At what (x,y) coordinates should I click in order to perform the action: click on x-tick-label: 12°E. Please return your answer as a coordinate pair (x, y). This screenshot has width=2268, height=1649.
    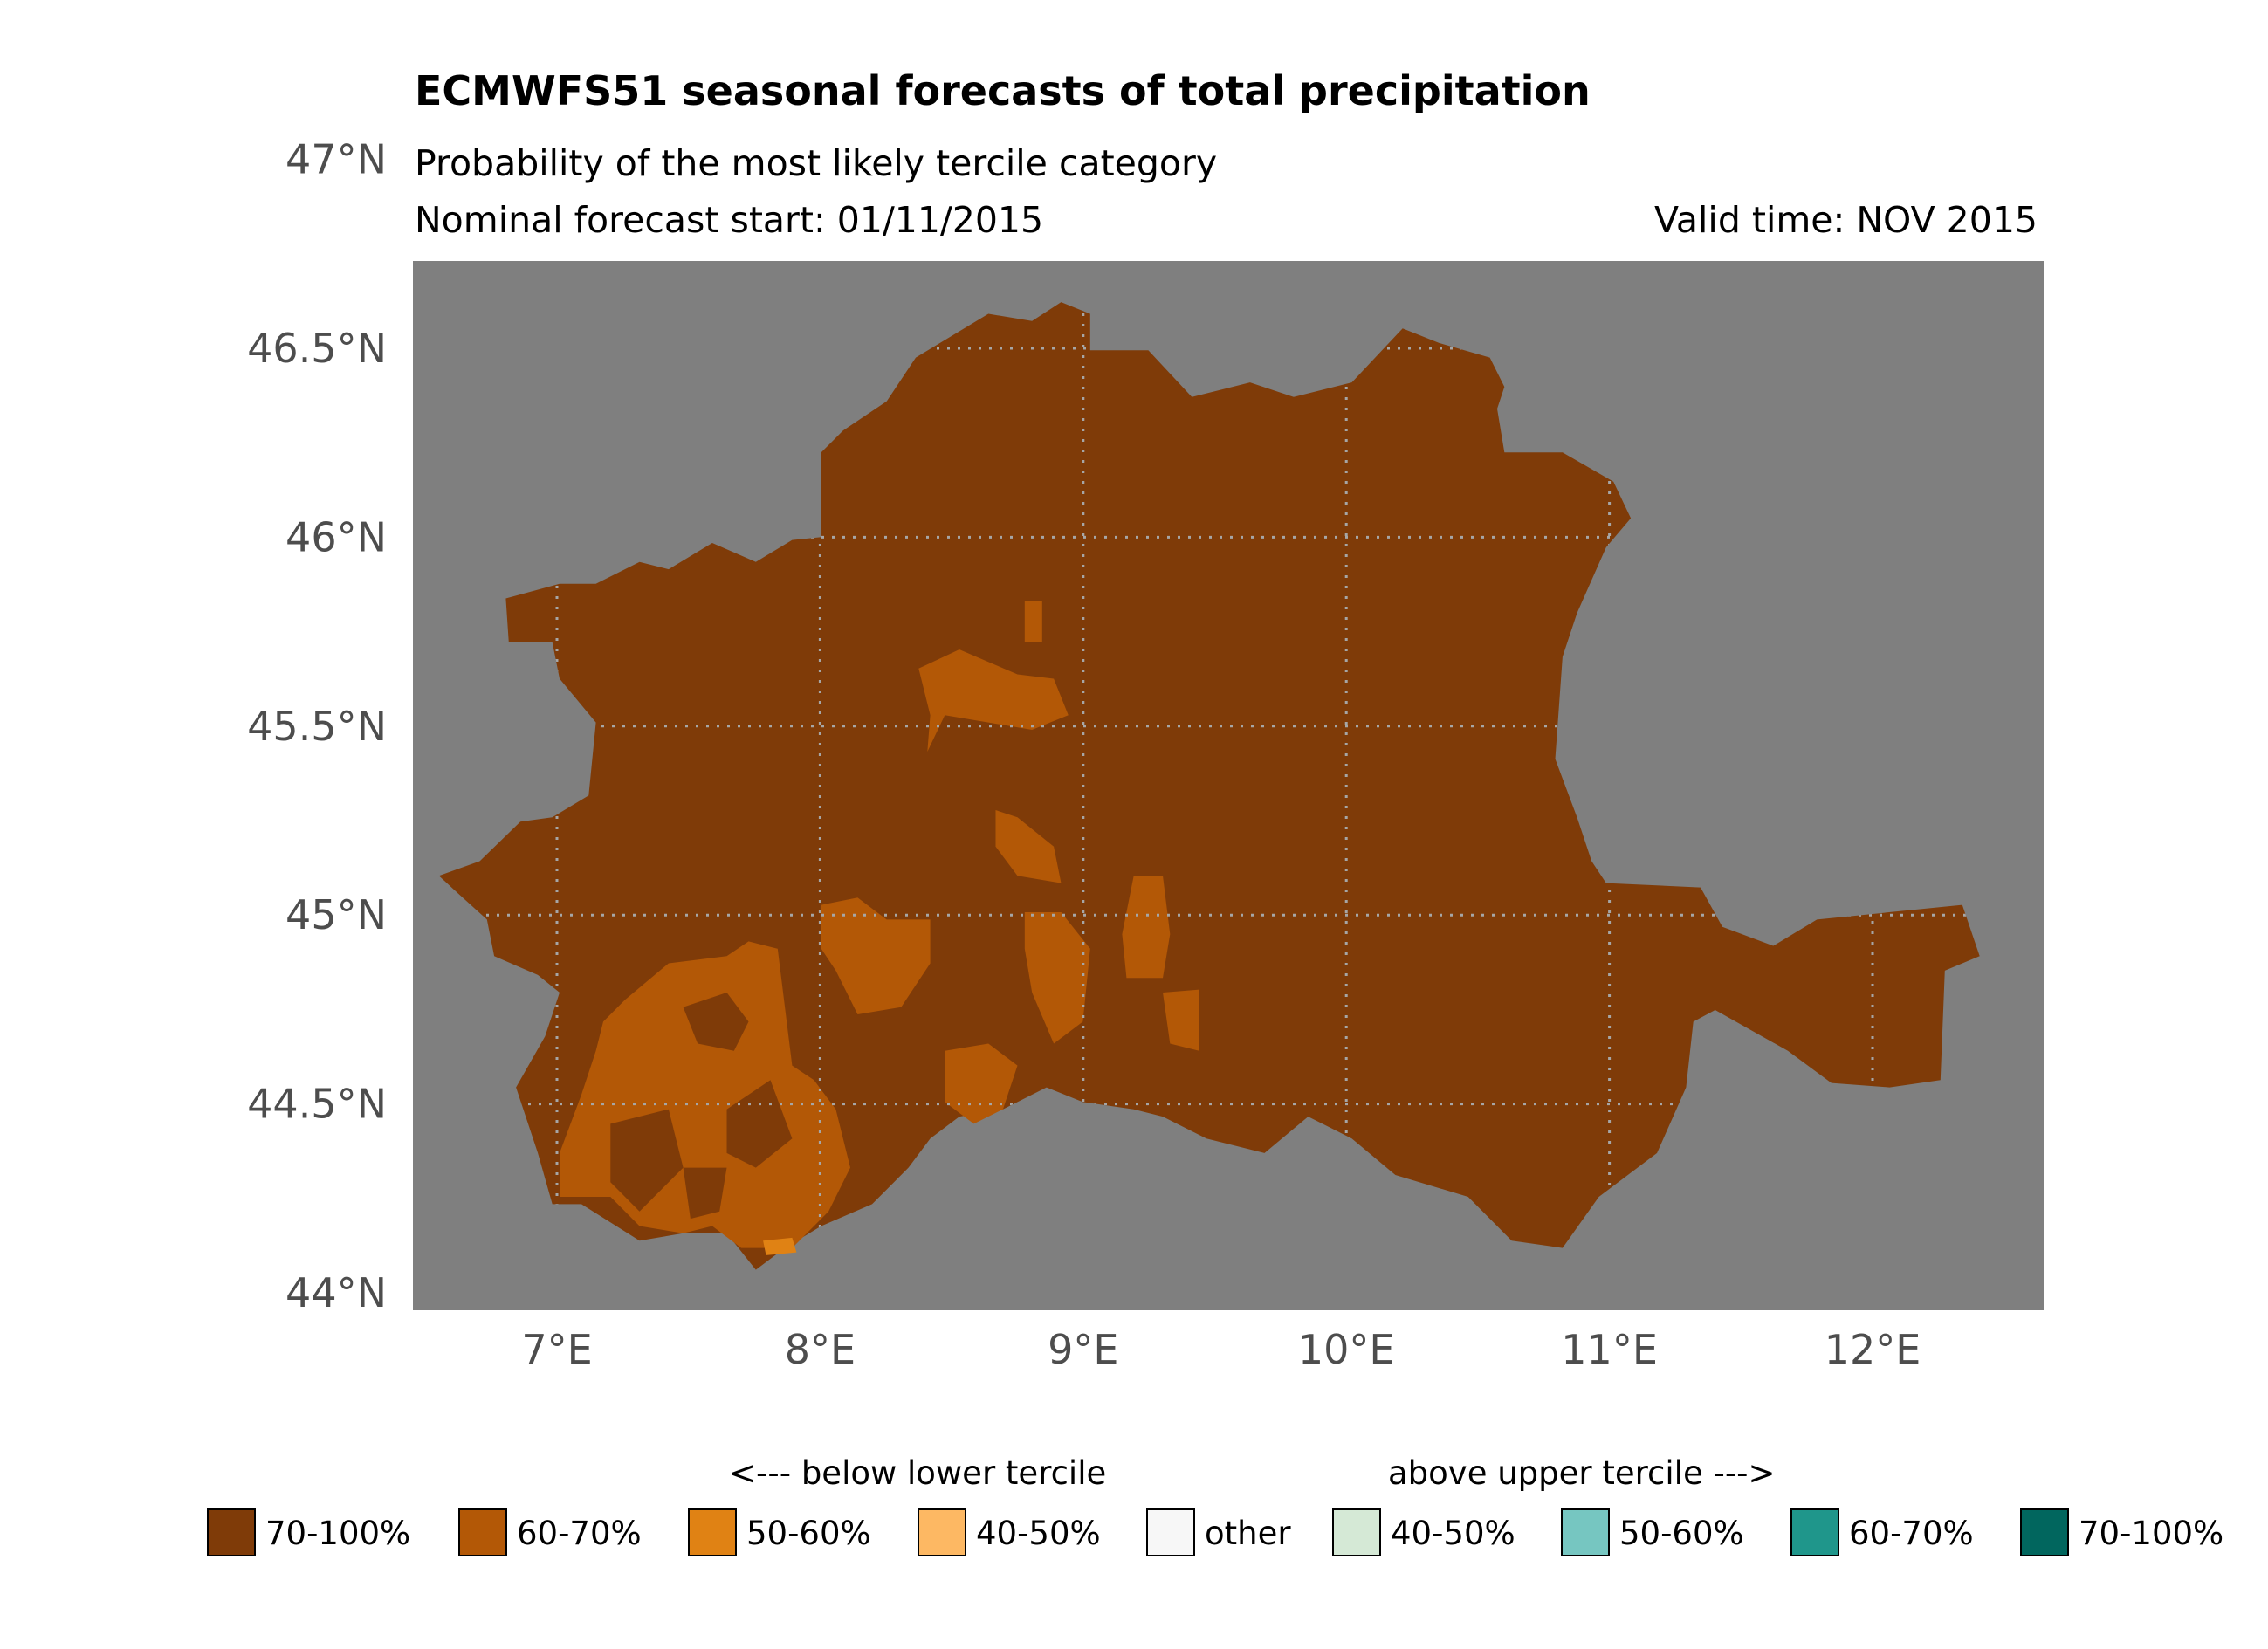
    Looking at the image, I should click on (1873, 1349).